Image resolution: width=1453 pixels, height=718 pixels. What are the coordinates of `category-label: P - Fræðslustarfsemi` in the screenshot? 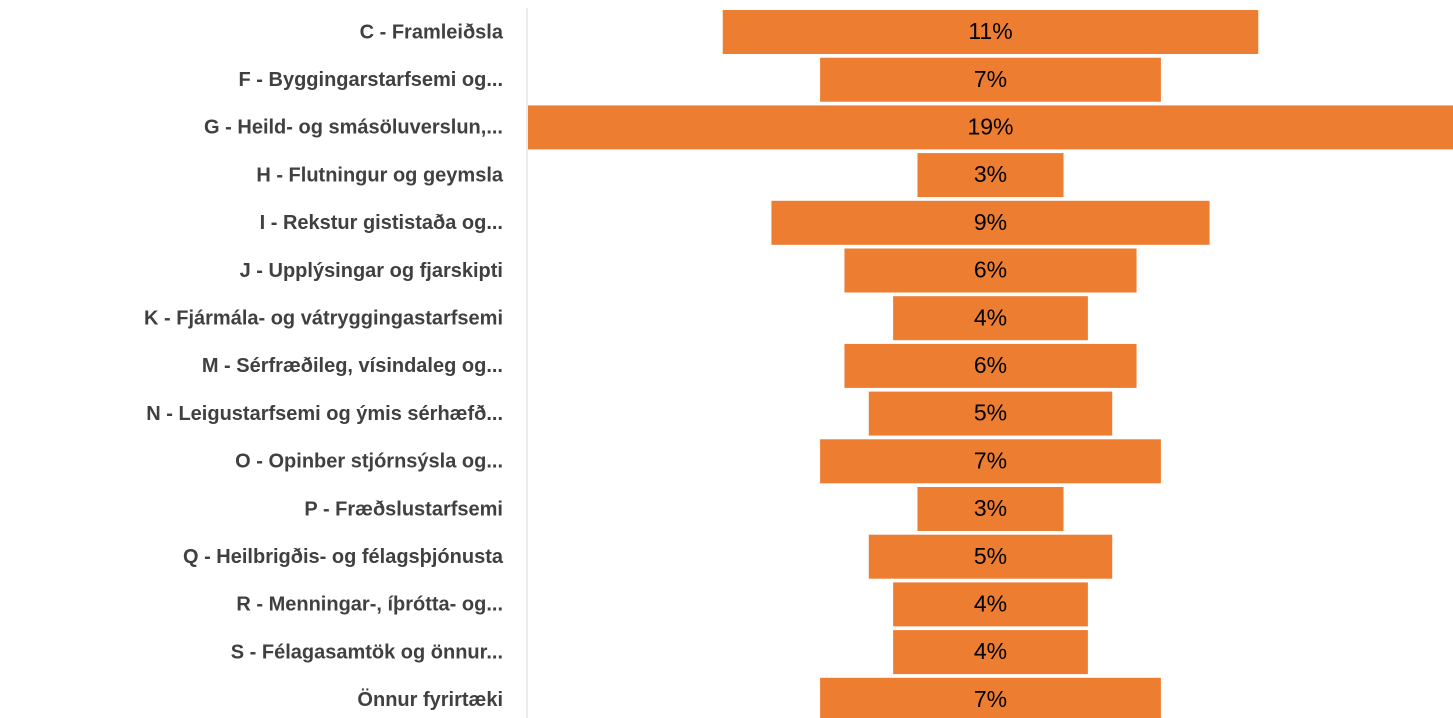 It's located at (403, 509).